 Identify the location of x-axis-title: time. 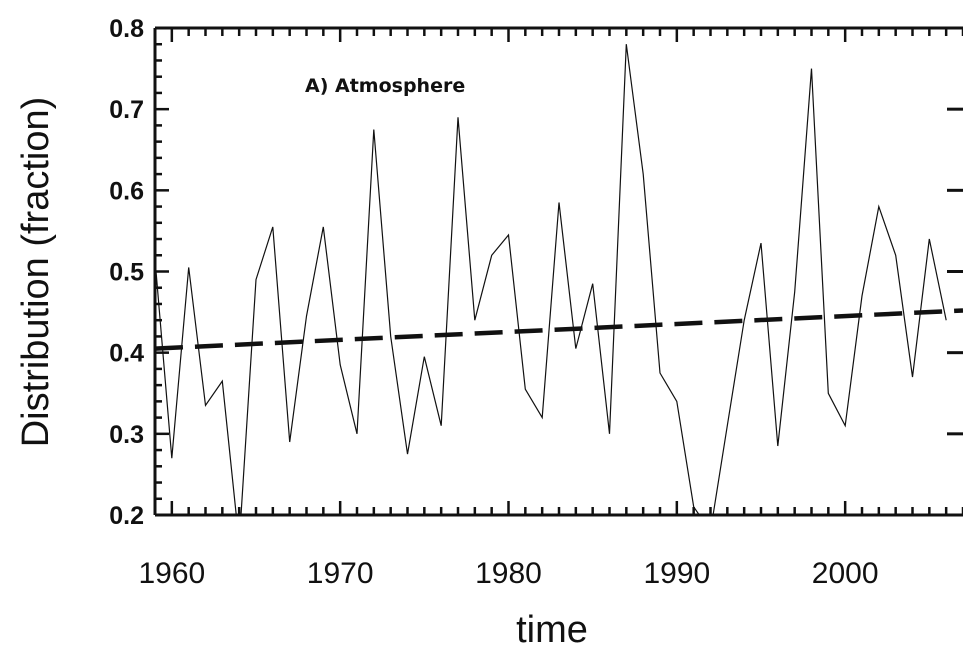
(552, 627).